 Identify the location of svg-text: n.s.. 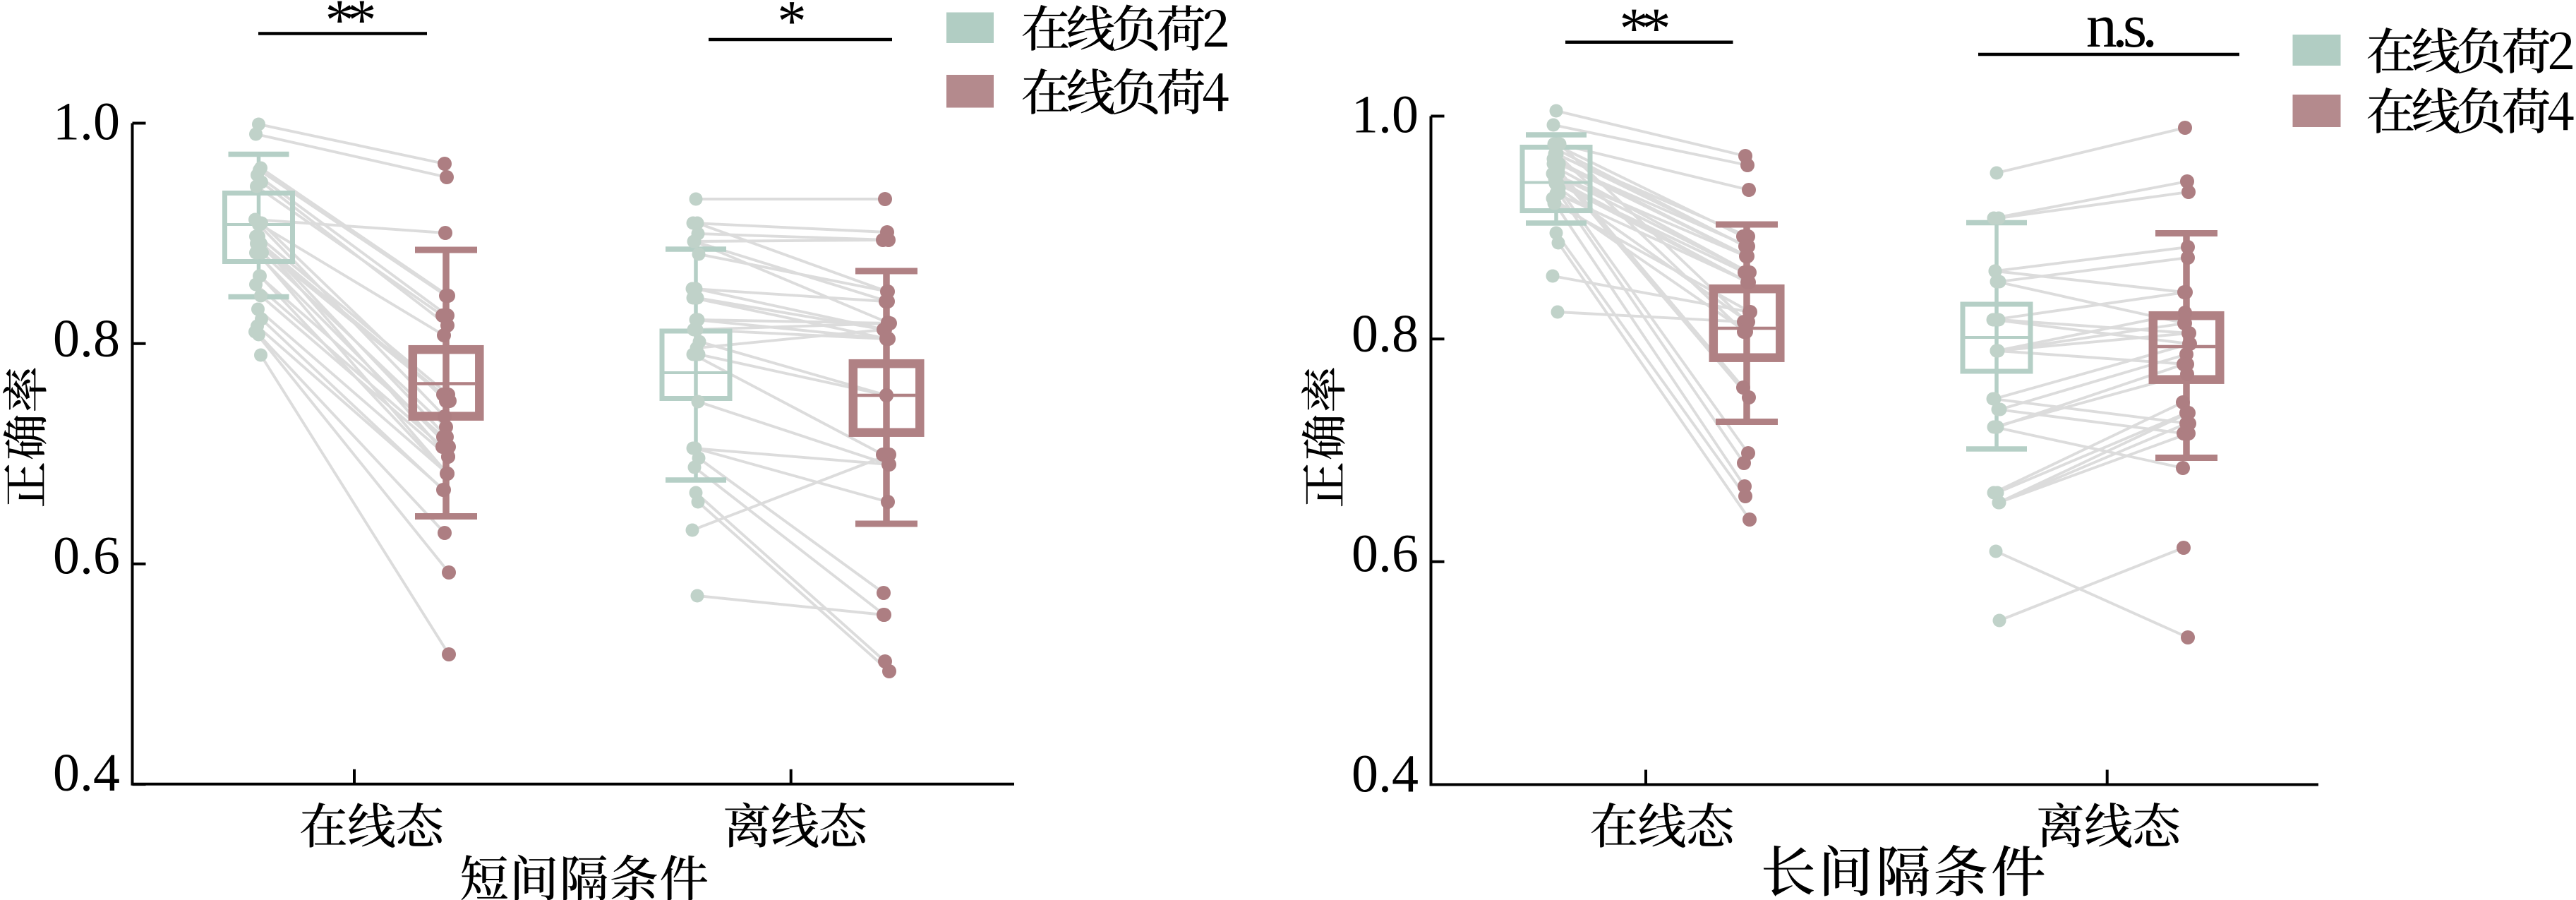
(2120, 31).